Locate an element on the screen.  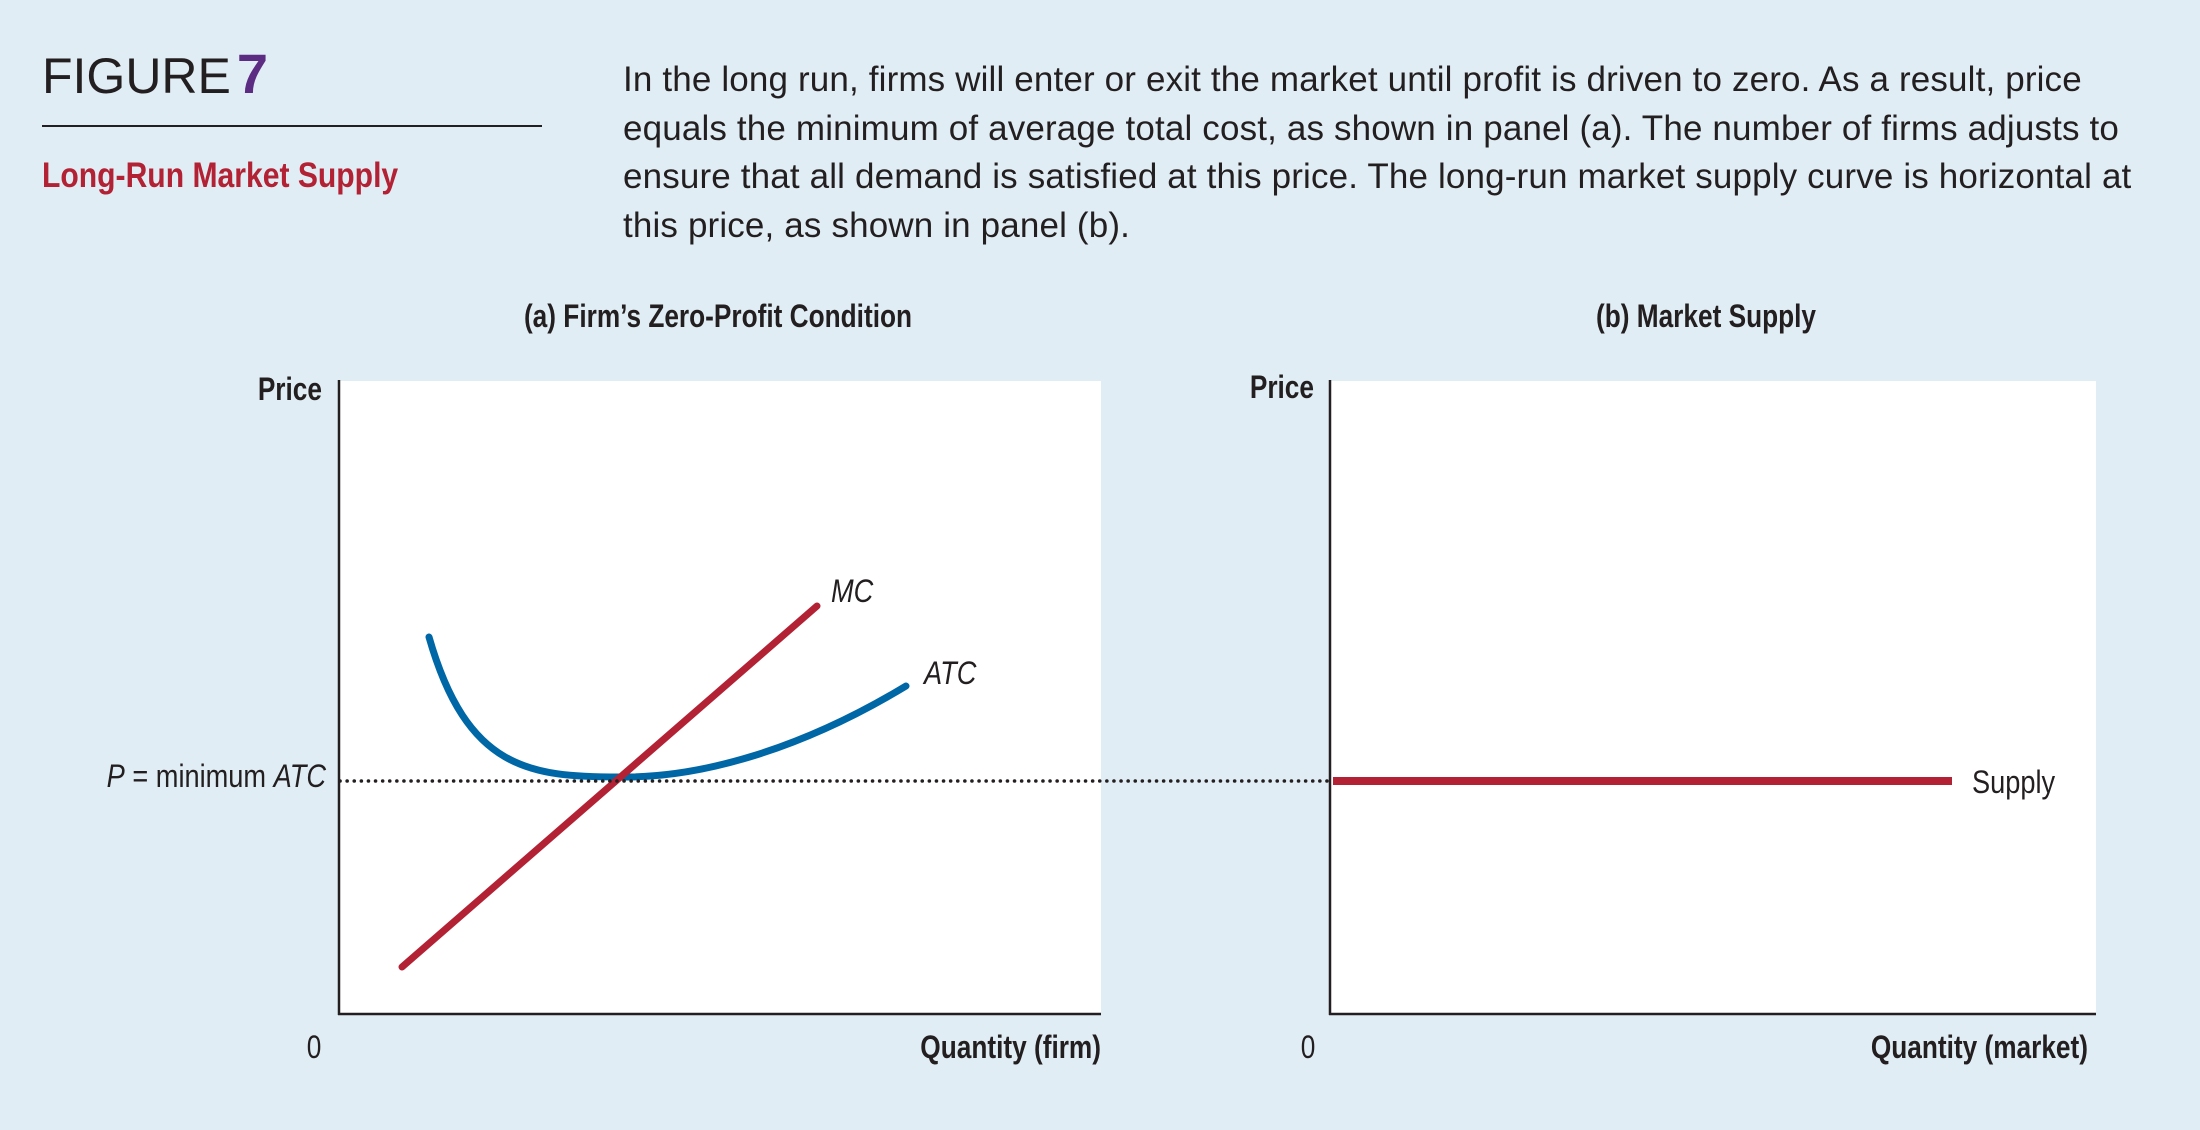
price-label-atc: ATC is located at coordinates (299, 777).